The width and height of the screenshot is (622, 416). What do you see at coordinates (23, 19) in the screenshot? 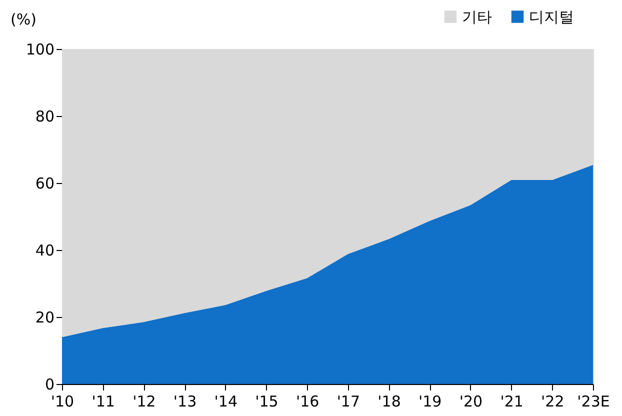
I see `y-axis-title: (%)` at bounding box center [23, 19].